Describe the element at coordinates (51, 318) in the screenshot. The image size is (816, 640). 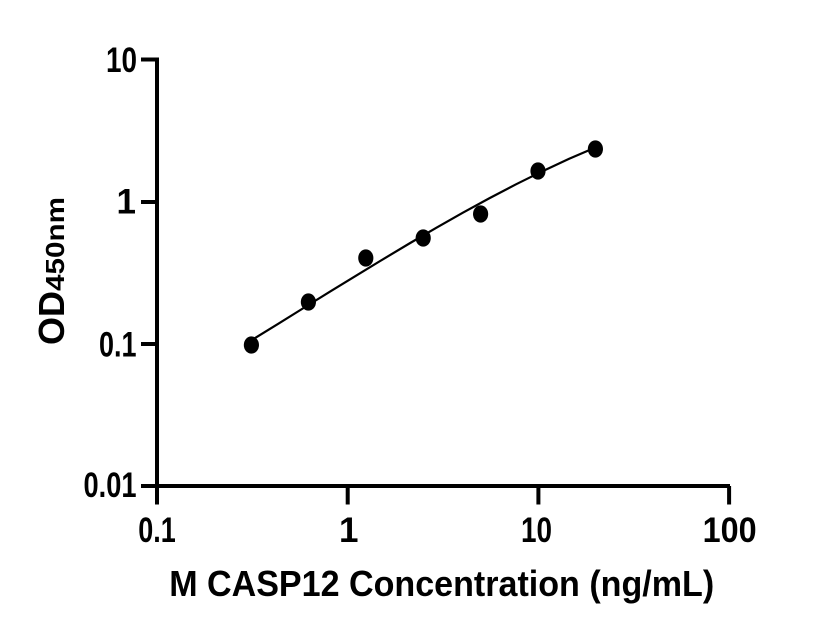
I see `svg-text: OD` at that location.